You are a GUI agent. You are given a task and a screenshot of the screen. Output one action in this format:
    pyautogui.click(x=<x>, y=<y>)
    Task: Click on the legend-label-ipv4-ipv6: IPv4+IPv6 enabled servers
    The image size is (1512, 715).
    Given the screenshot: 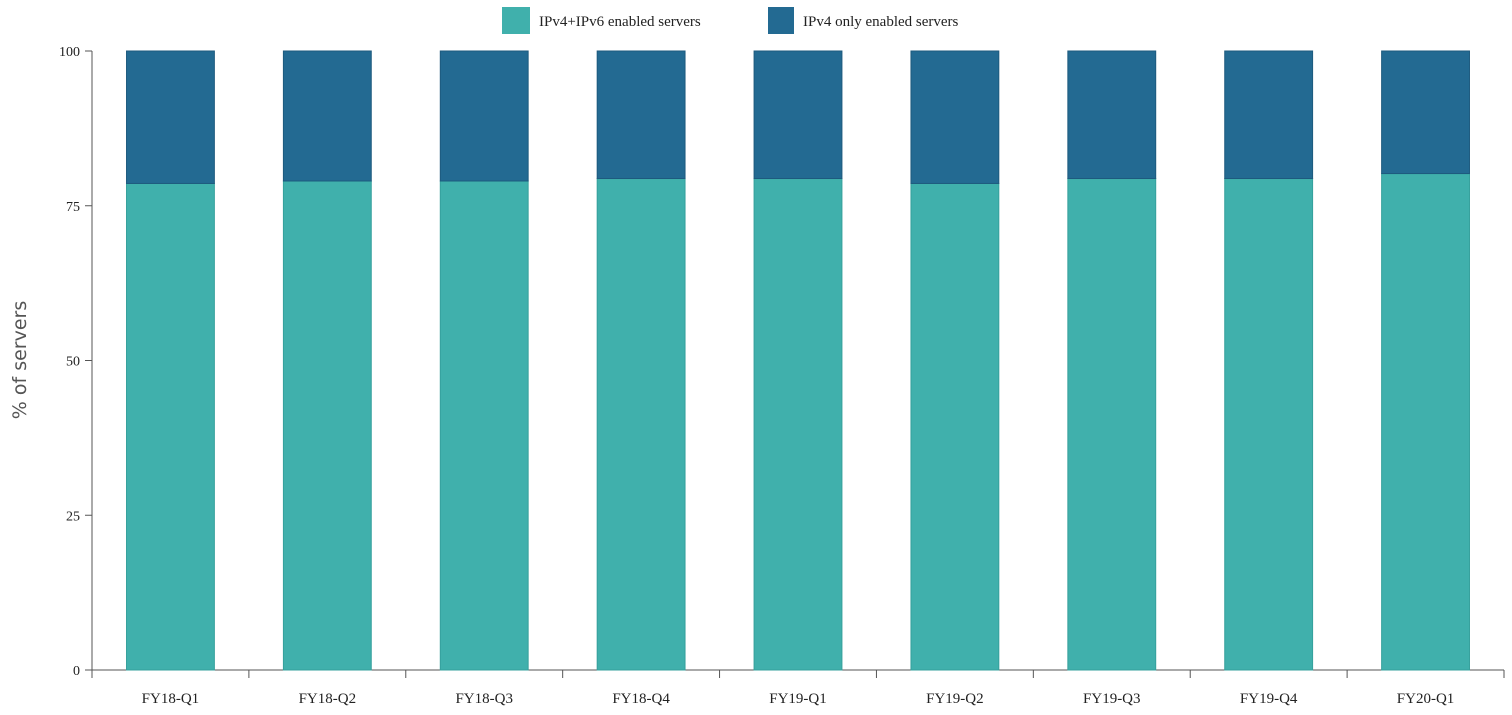 What is the action you would take?
    pyautogui.click(x=620, y=22)
    